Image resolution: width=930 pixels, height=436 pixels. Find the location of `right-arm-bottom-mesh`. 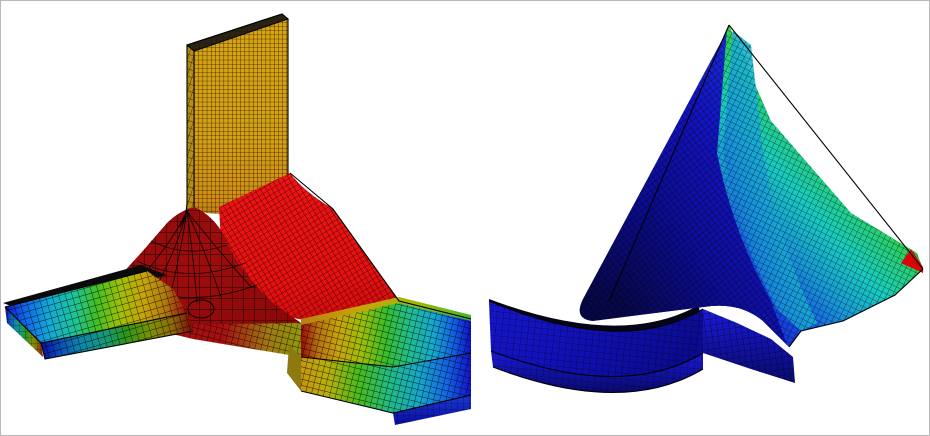

right-arm-bottom-mesh is located at coordinates (432, 410).